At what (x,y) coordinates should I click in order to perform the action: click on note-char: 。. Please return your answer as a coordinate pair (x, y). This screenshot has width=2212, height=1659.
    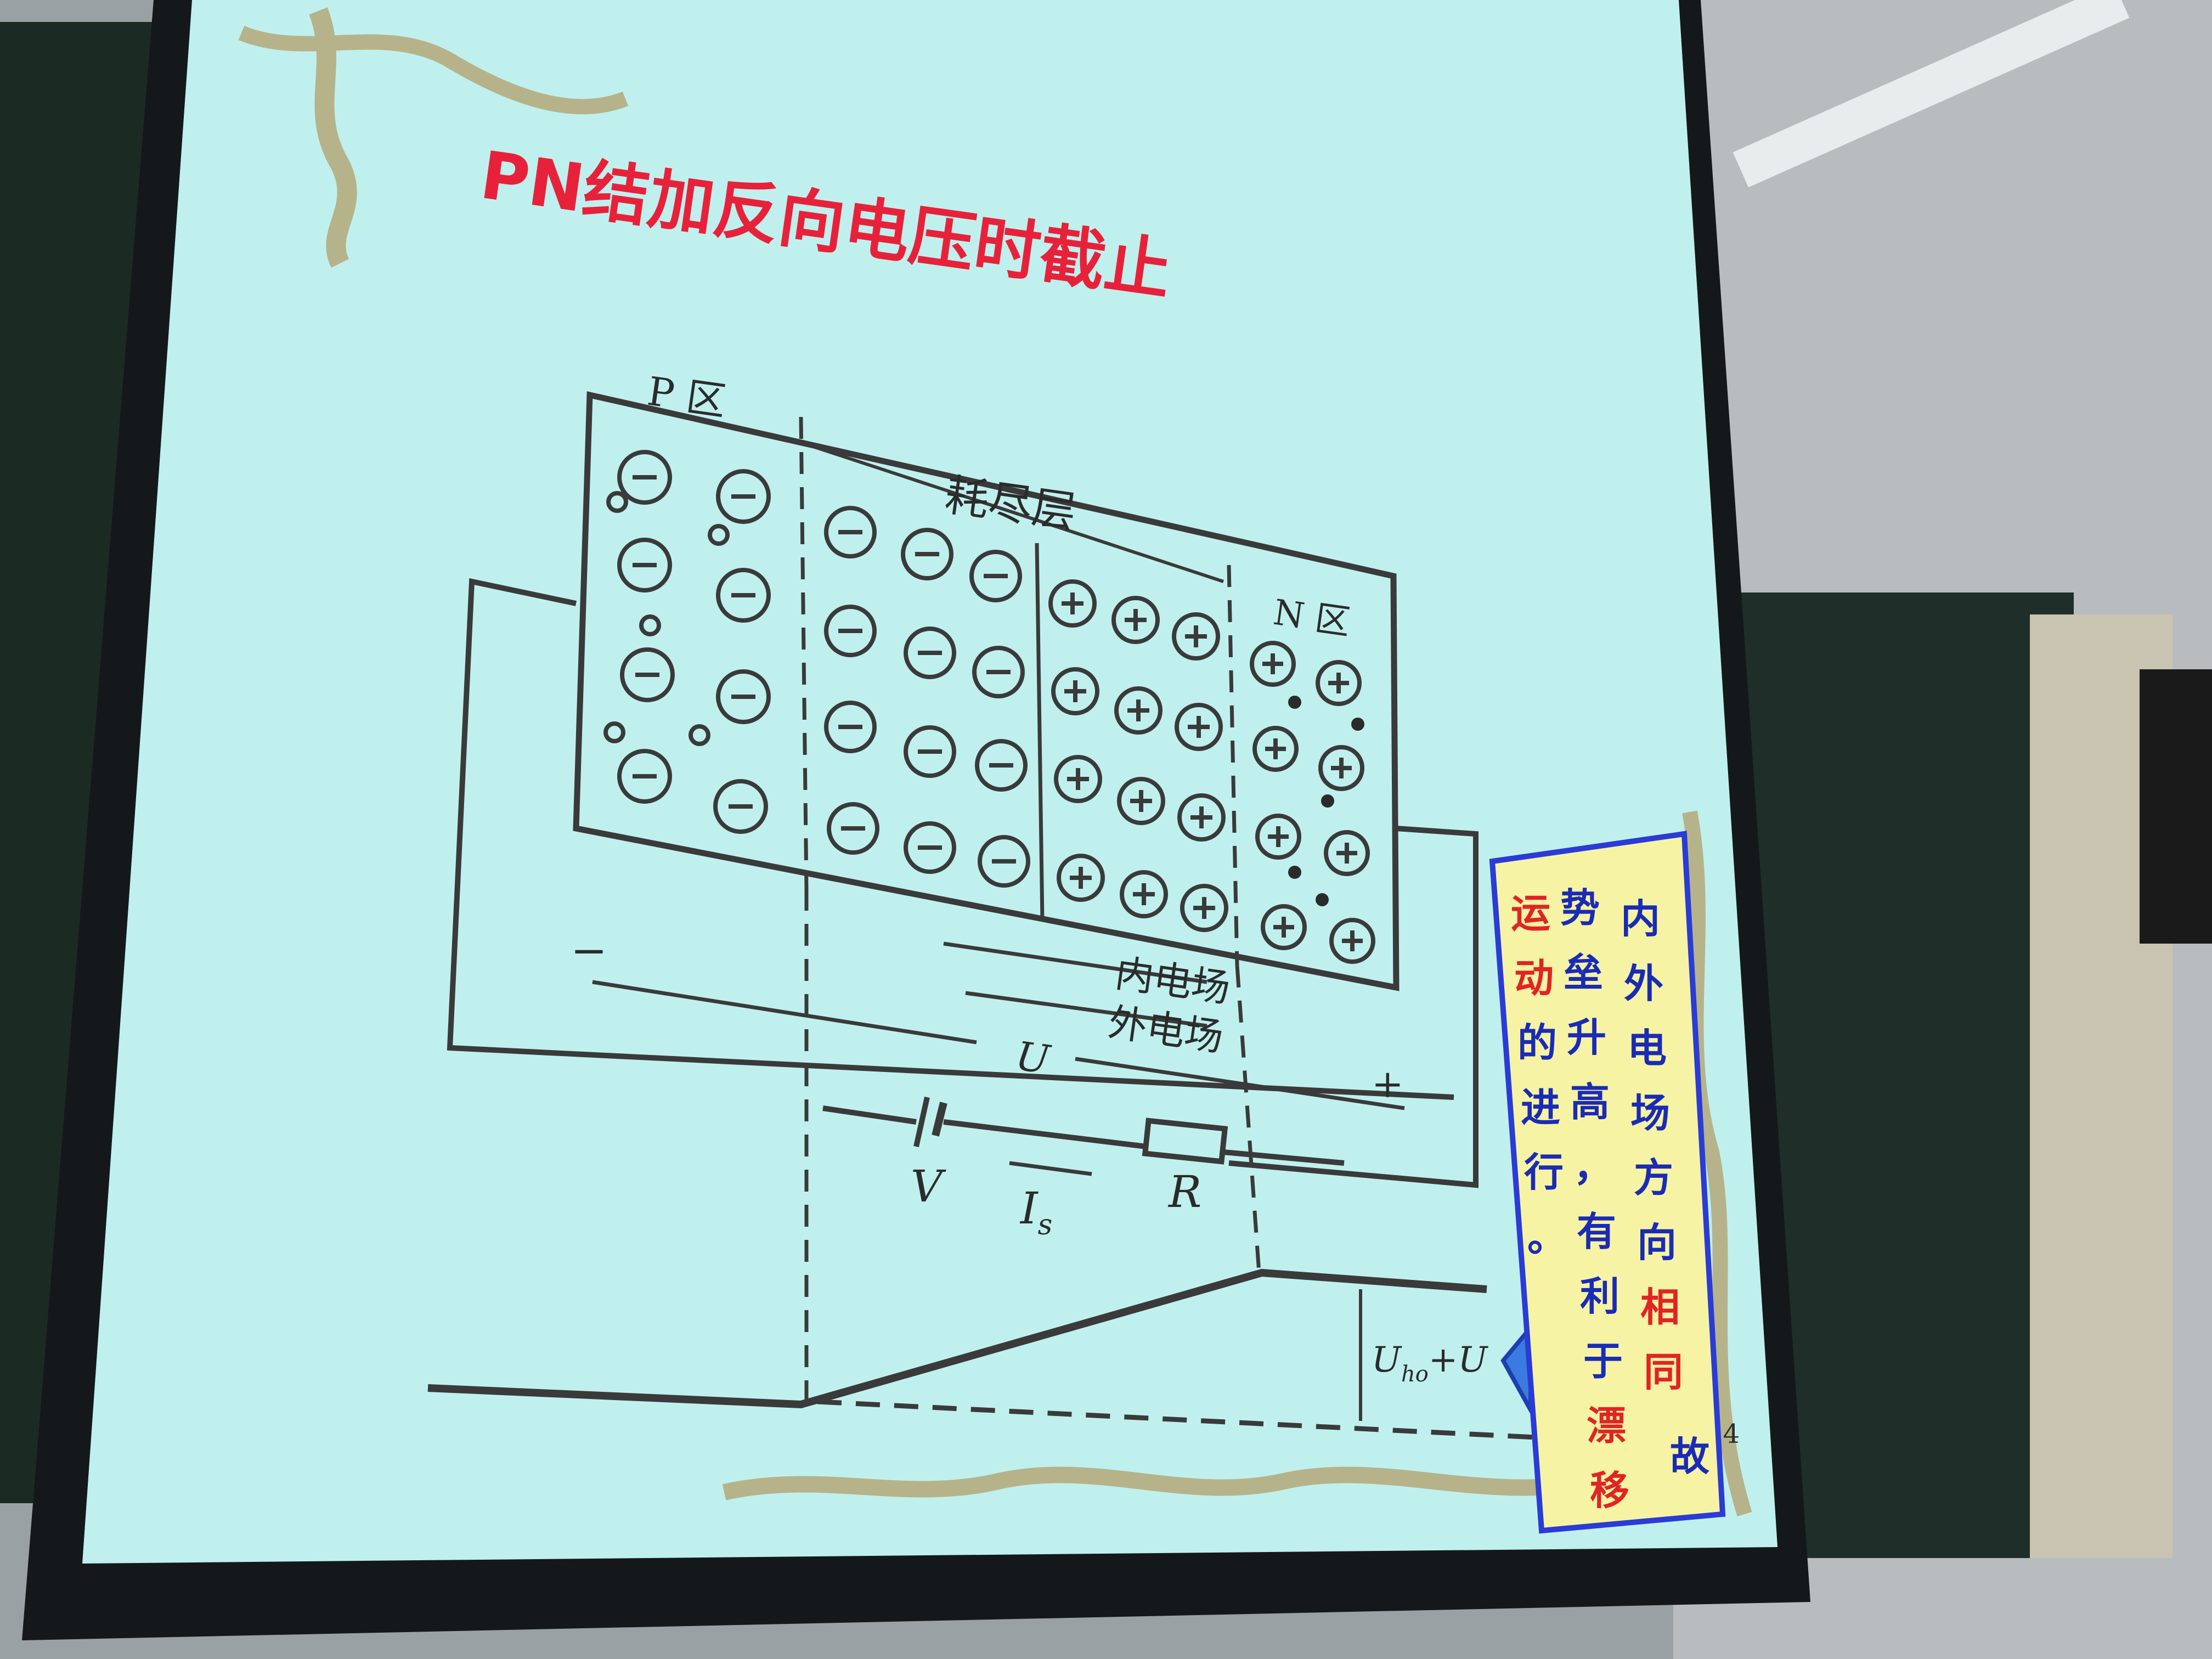
    Looking at the image, I should click on (1547, 1237).